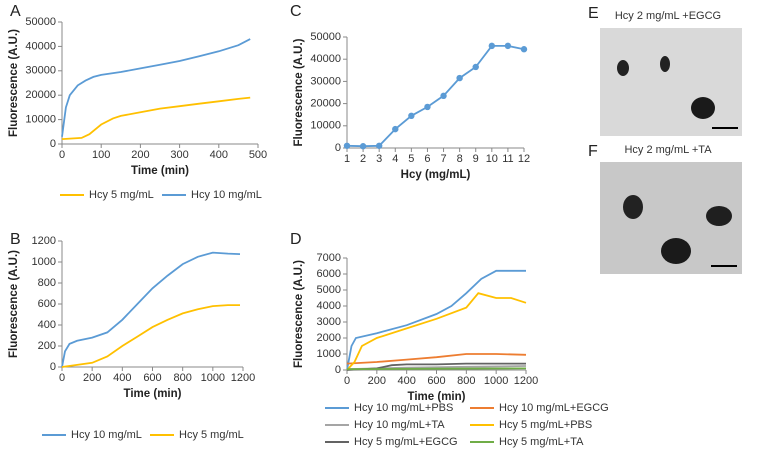  I want to click on y-tick-label: 200, so click(47, 346).